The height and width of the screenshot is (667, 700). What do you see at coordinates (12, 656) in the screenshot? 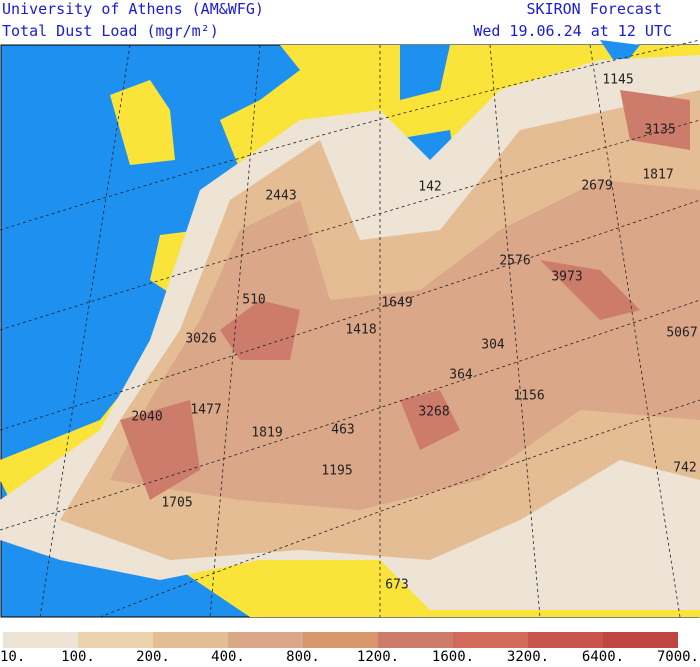
I see `colorbar-label: 10.` at bounding box center [12, 656].